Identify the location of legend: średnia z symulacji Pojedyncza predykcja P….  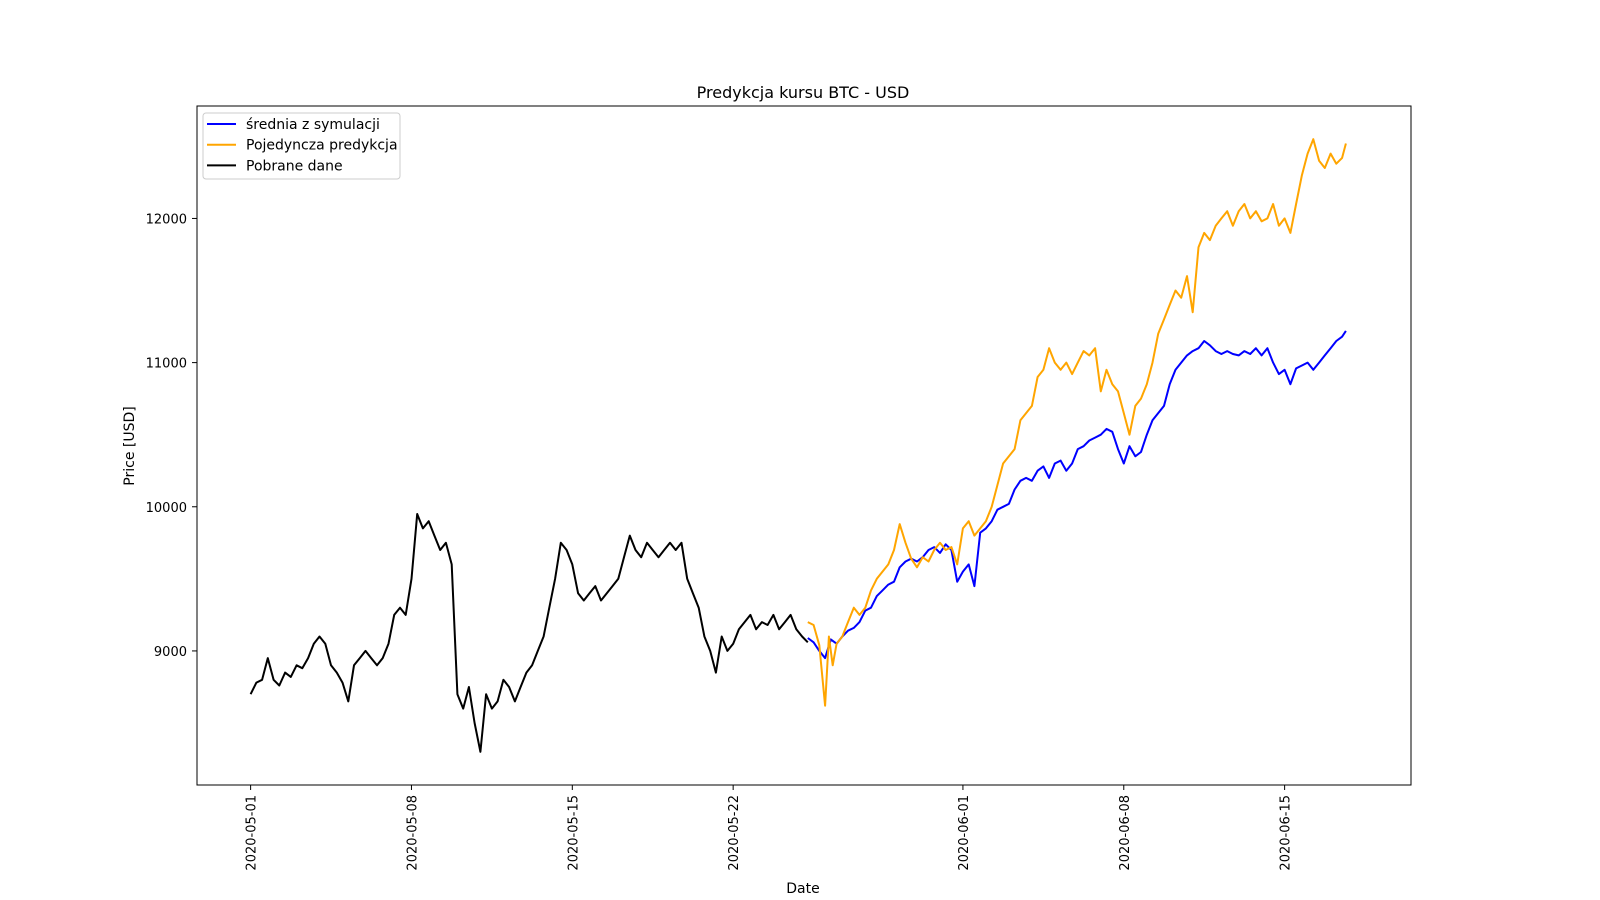
(301, 146).